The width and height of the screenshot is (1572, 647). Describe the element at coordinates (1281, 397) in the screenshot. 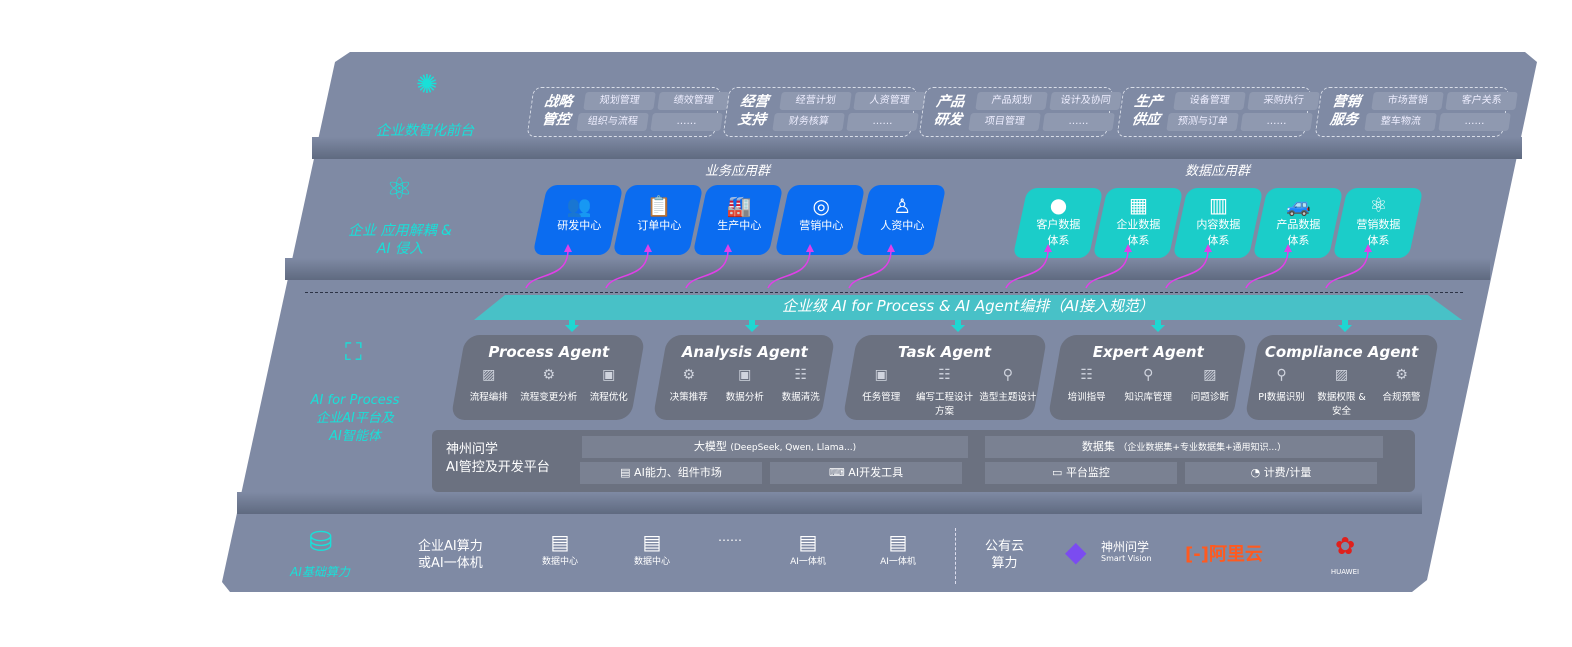

I see `capability-label: PI数据识别` at that location.